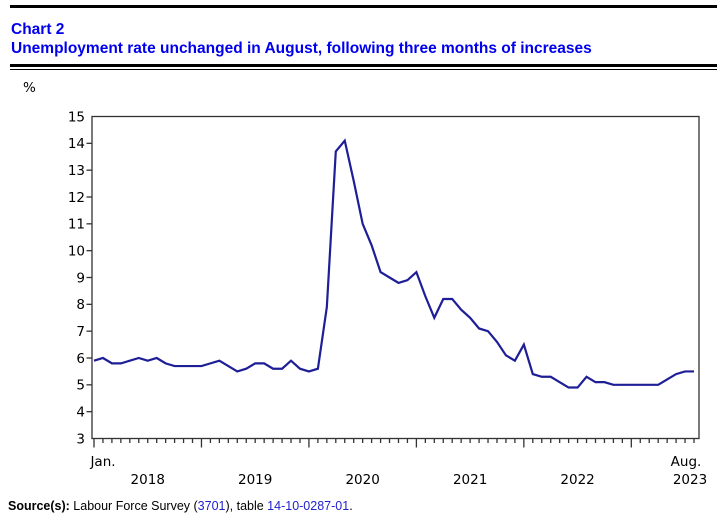 This screenshot has height=527, width=726. I want to click on y-tick-label: 4, so click(80, 412).